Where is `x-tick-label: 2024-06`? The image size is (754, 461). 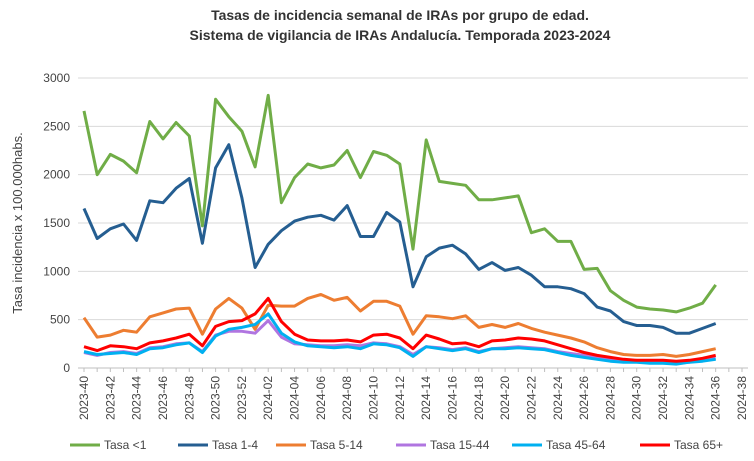 x-tick-label: 2024-06 is located at coordinates (321, 398).